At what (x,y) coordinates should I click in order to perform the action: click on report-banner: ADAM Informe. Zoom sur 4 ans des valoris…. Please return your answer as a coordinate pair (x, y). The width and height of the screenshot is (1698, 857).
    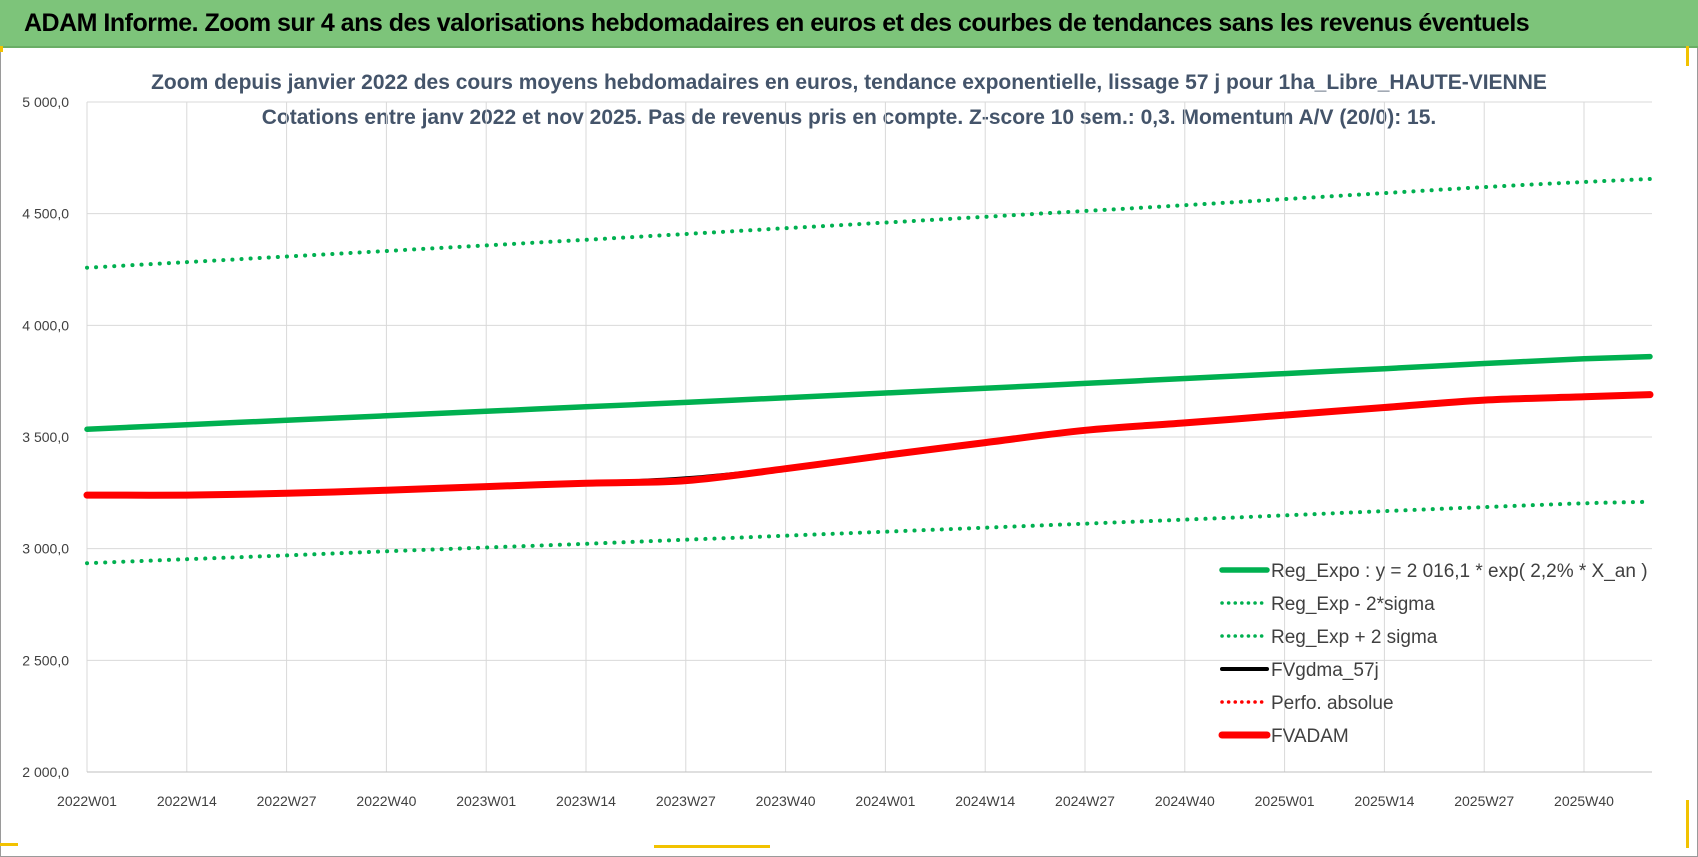
    Looking at the image, I should click on (849, 24).